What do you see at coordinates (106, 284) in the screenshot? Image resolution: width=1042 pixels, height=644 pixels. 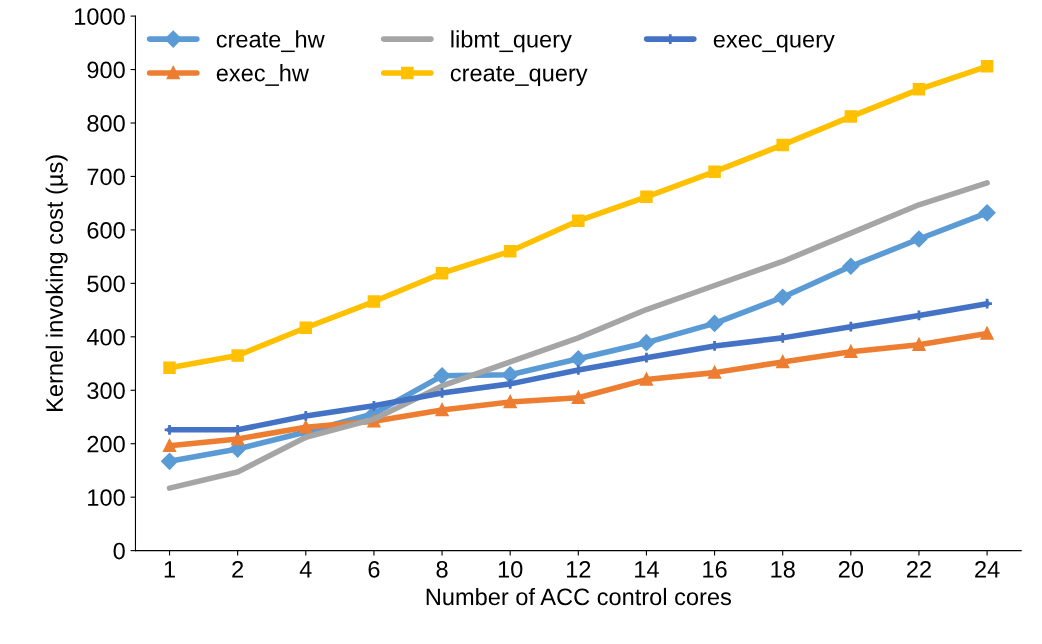 I see `y-tick-label: 500` at bounding box center [106, 284].